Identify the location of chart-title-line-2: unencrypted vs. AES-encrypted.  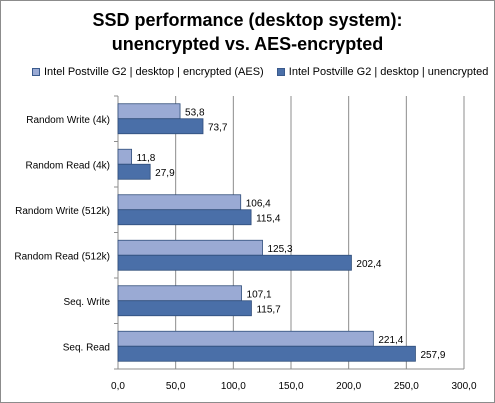
(247, 44).